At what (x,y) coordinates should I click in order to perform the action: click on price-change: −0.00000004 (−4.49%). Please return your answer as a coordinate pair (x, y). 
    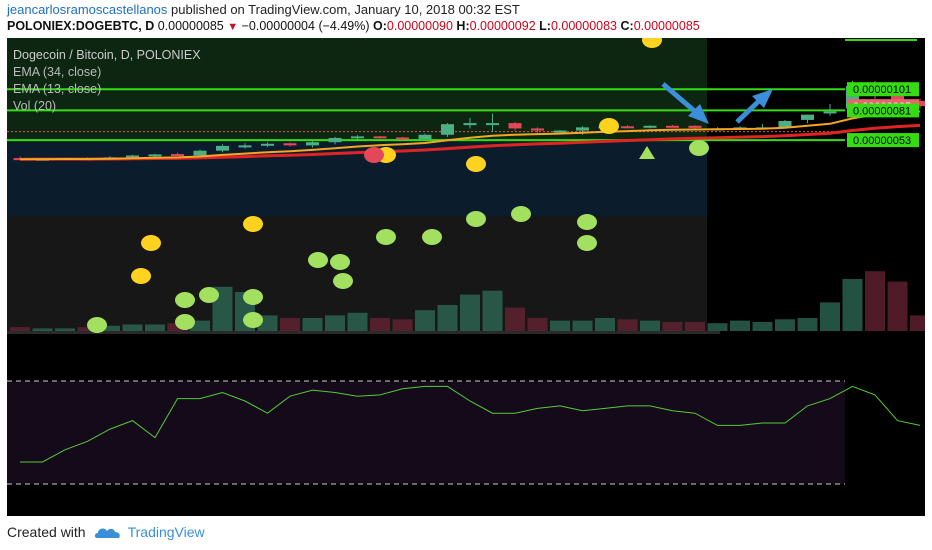
    Looking at the image, I should click on (305, 26).